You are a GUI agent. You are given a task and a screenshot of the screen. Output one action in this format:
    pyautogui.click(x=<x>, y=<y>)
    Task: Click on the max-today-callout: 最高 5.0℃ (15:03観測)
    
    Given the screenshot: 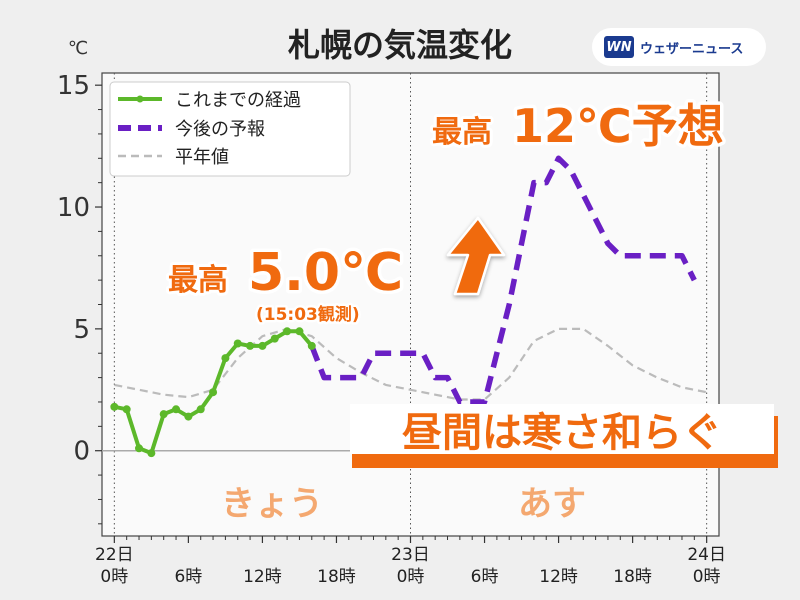 What is the action you would take?
    pyautogui.click(x=286, y=284)
    